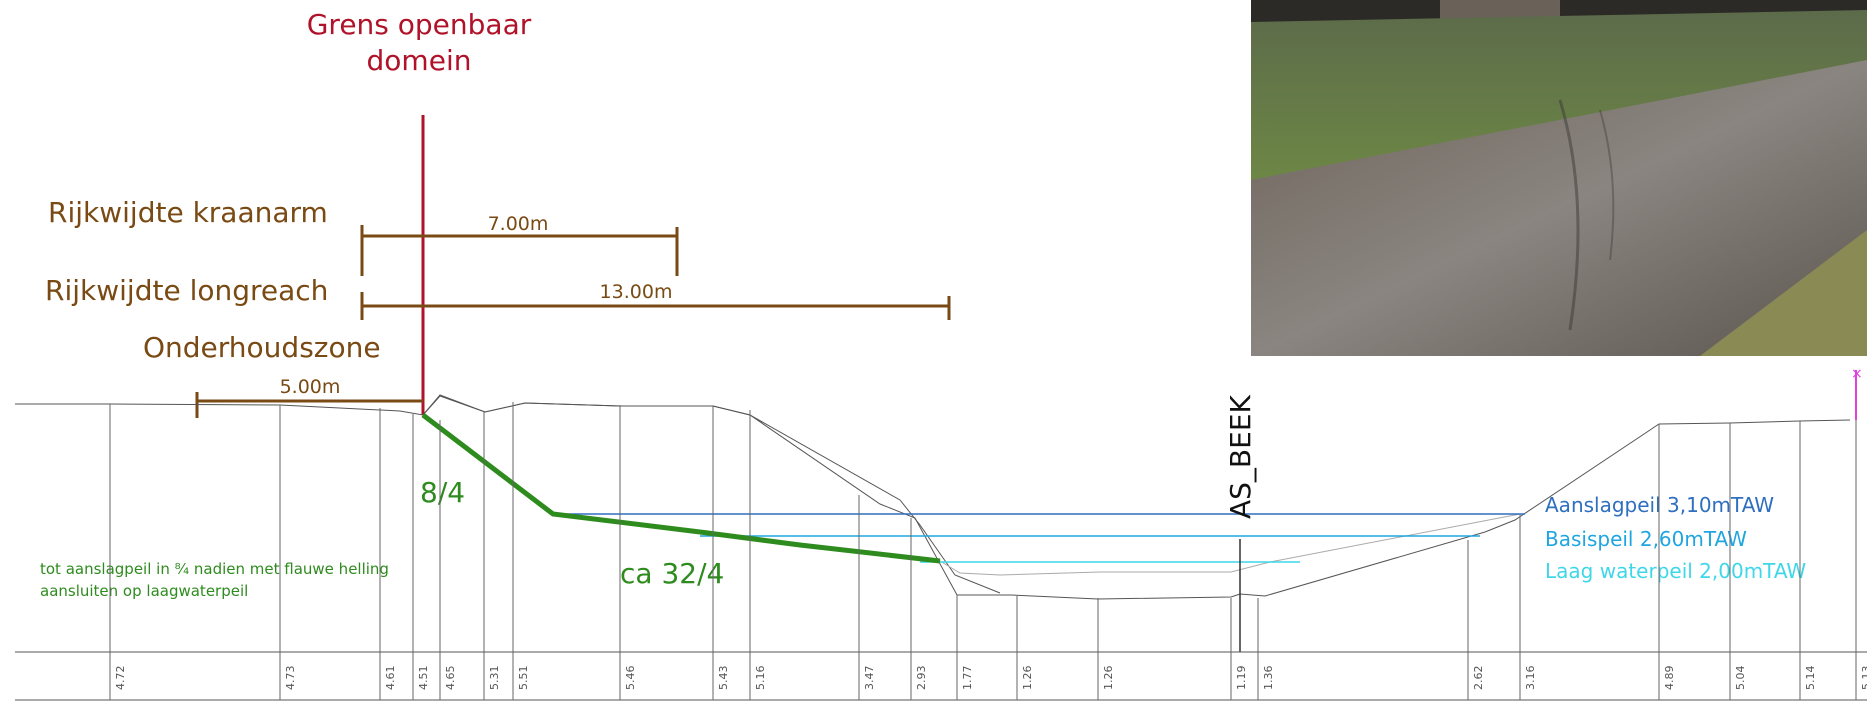 Image resolution: width=1867 pixels, height=716 pixels. Describe the element at coordinates (310, 387) in the screenshot. I see `dimension-maintenance-label: 5.00m` at that location.